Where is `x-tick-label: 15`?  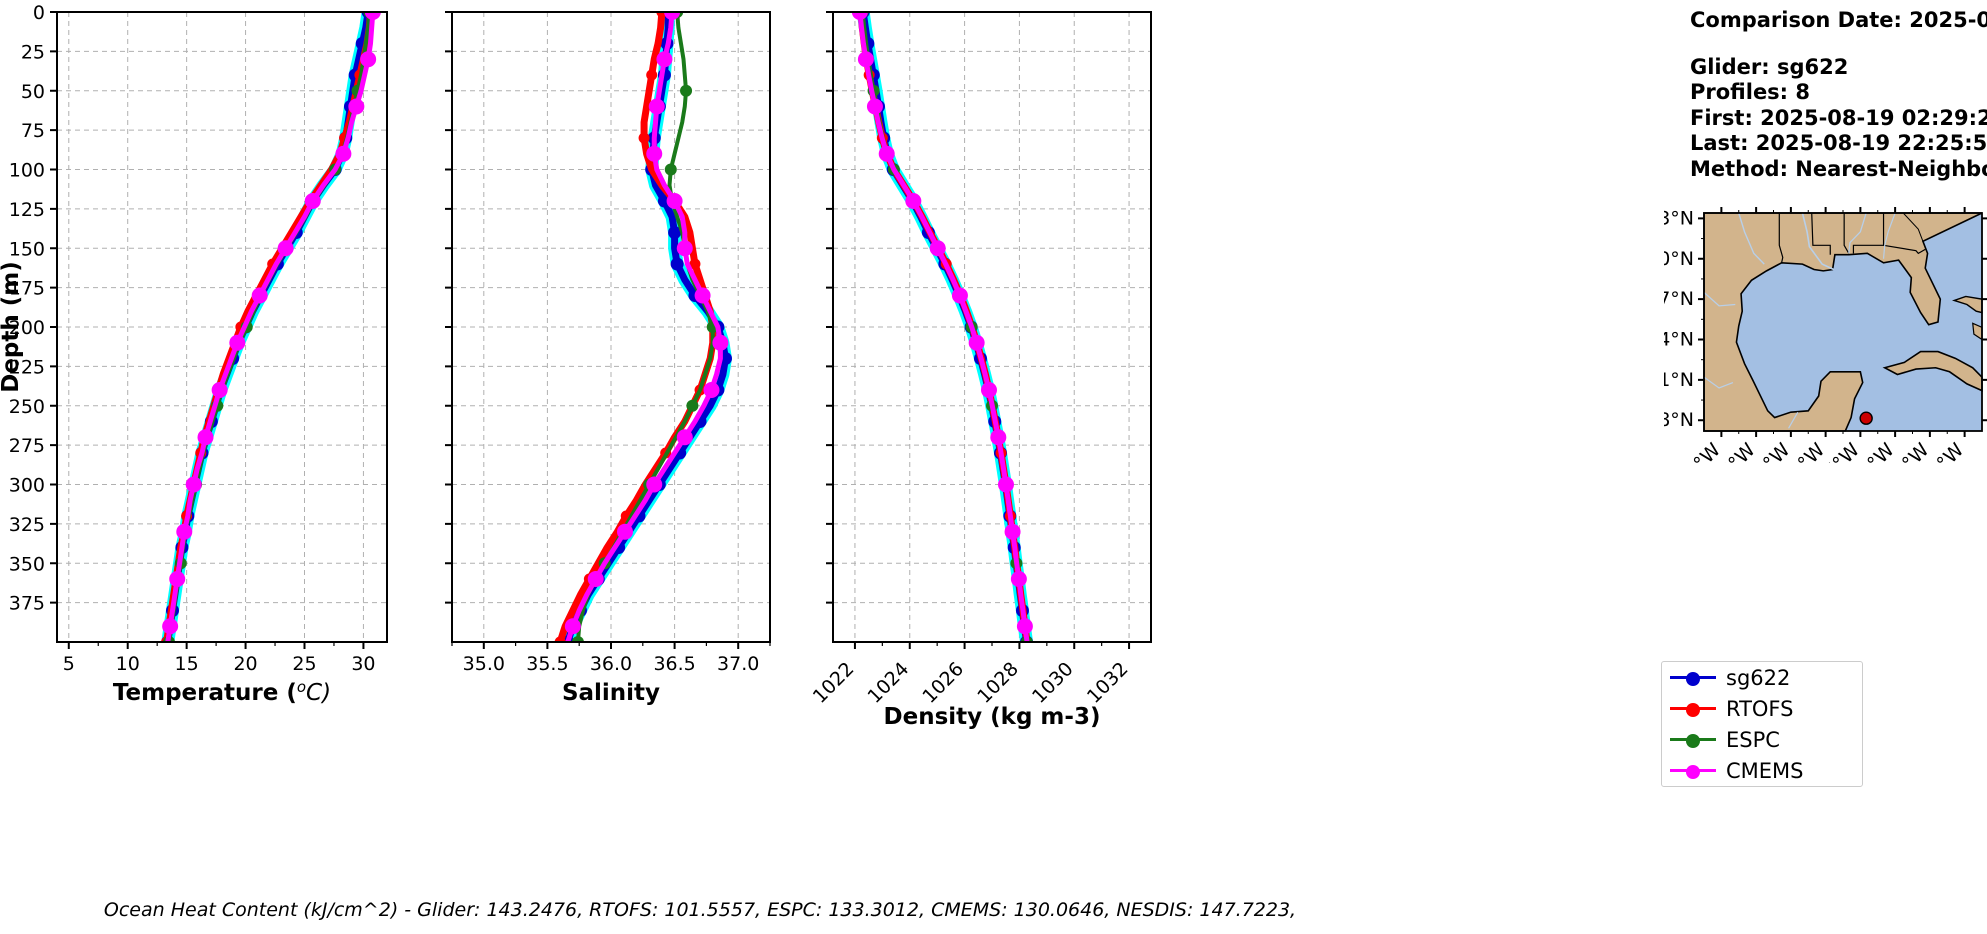
x-tick-label: 15 is located at coordinates (187, 664).